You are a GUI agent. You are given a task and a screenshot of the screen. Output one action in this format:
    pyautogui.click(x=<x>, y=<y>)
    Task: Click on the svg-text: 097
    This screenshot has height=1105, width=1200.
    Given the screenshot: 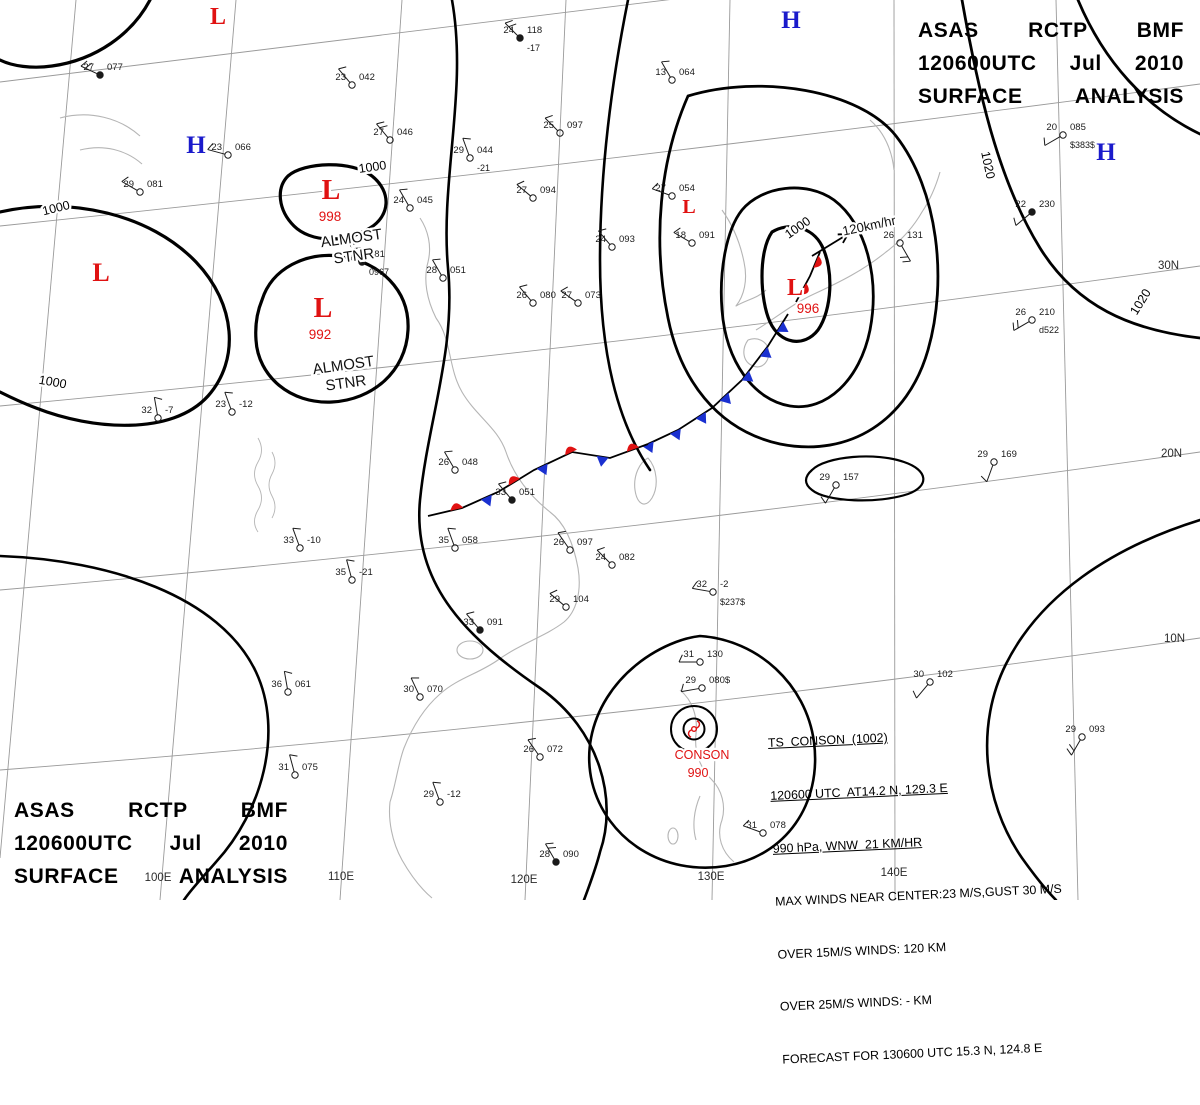 What is the action you would take?
    pyautogui.click(x=575, y=125)
    